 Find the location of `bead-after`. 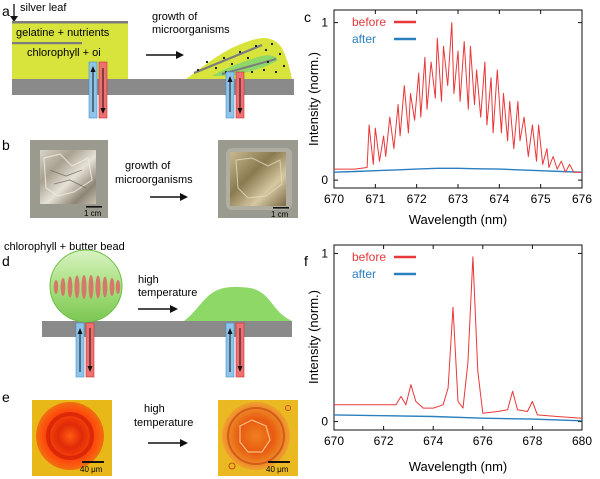

bead-after is located at coordinates (256, 436).